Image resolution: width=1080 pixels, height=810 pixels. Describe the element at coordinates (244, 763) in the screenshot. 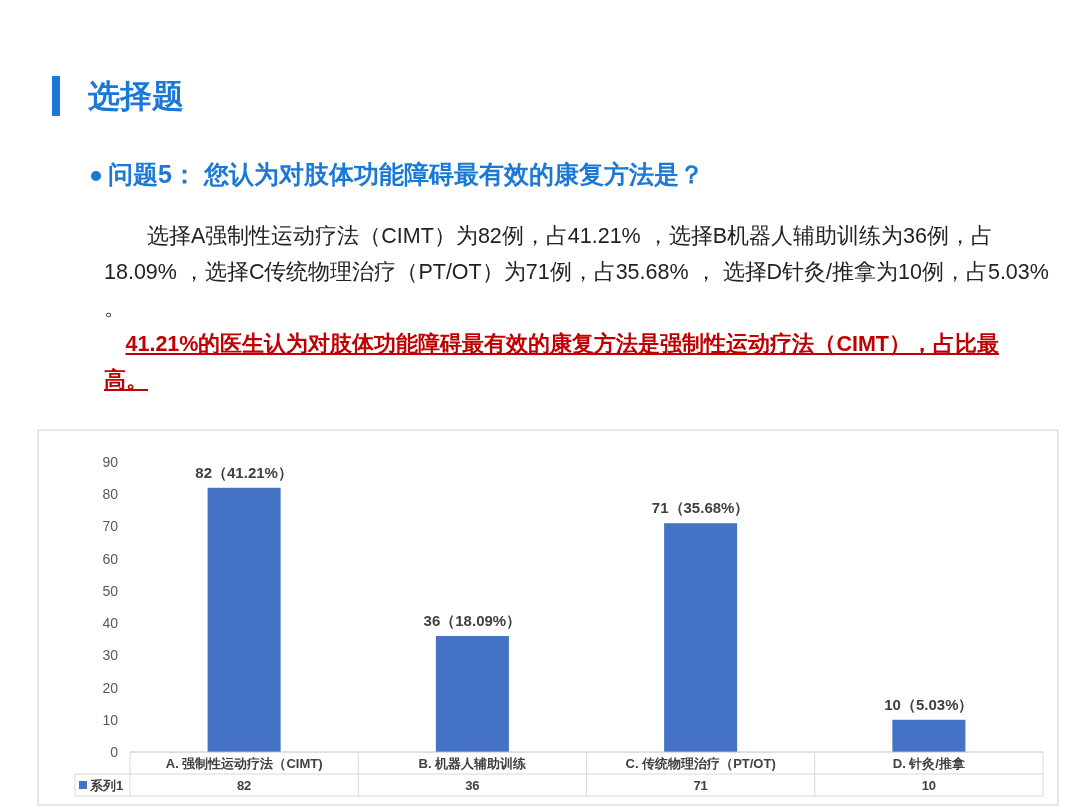

I see `x-tick-label: A. 强制性运动疗法（CIMT)` at that location.